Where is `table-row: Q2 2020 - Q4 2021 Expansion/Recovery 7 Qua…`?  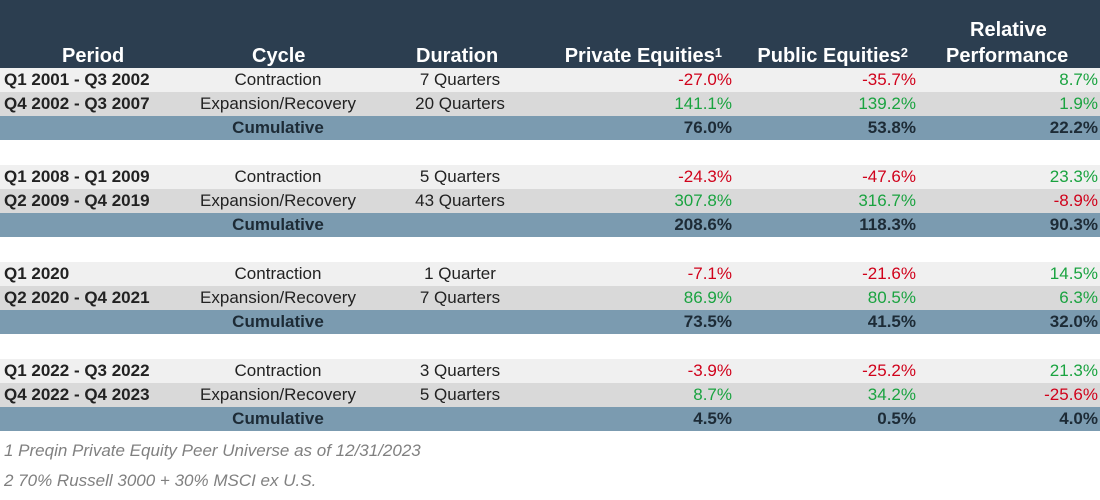 table-row: Q2 2020 - Q4 2021 Expansion/Recovery 7 Qua… is located at coordinates (550, 298).